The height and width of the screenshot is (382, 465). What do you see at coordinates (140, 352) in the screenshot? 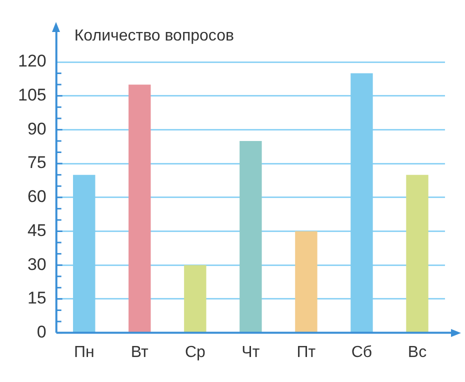
I see `x-tick-label: Вт` at bounding box center [140, 352].